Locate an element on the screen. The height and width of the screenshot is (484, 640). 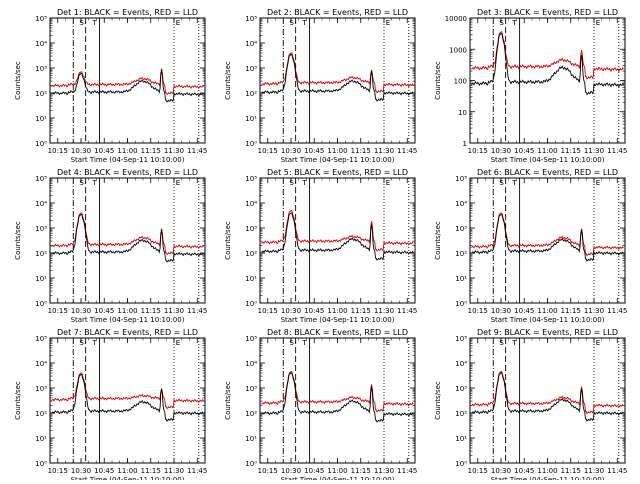
panel-title: Det 4: BLACK = Events, RED = LLD is located at coordinates (127, 172).